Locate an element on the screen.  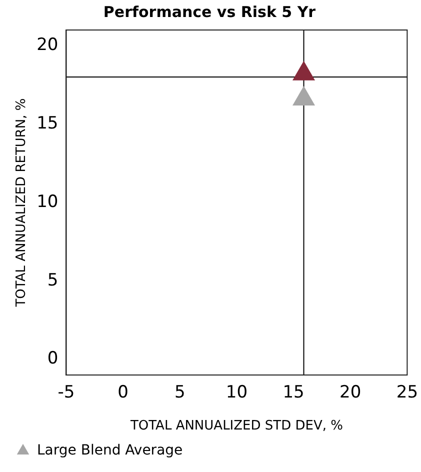
chart-title: Performance vs Risk 5 Yr is located at coordinates (209, 11).